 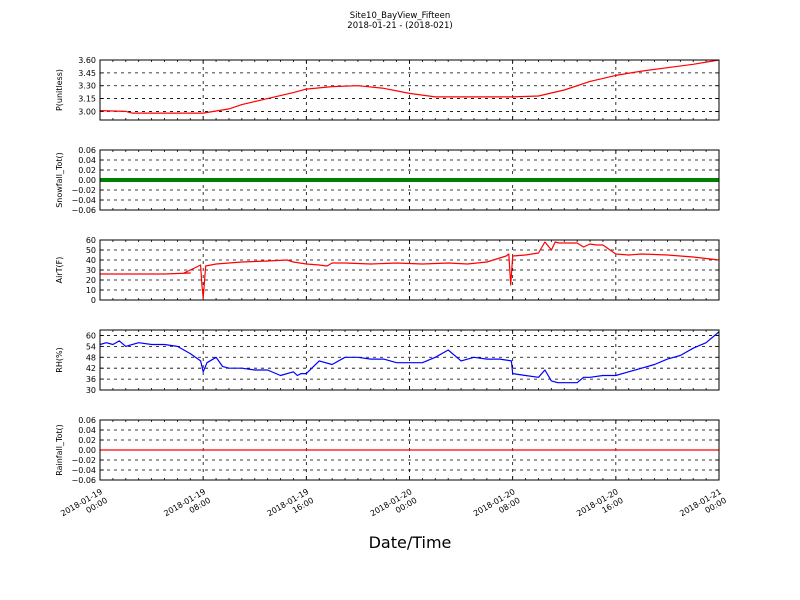 I want to click on x-tick-label: 2018-01-2000:00, so click(x=394, y=507).